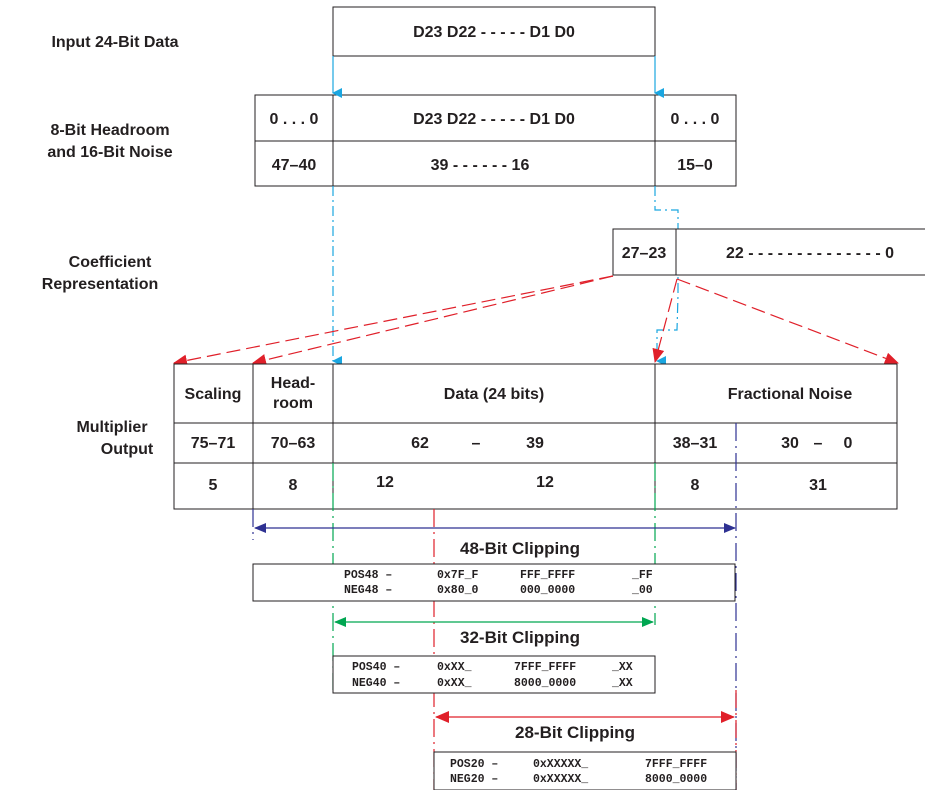 The image size is (925, 790). Describe the element at coordinates (458, 590) in the screenshot. I see `clip48-neg-a: 0x80_0` at that location.